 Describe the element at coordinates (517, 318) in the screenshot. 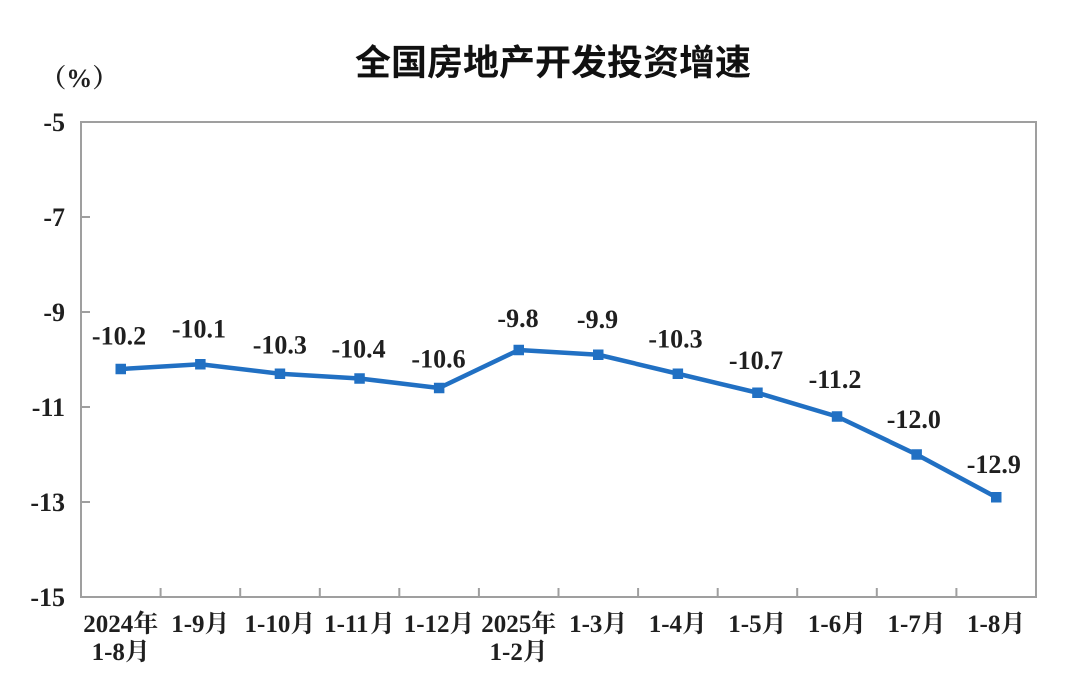

I see `svg-text: -9.8` at that location.